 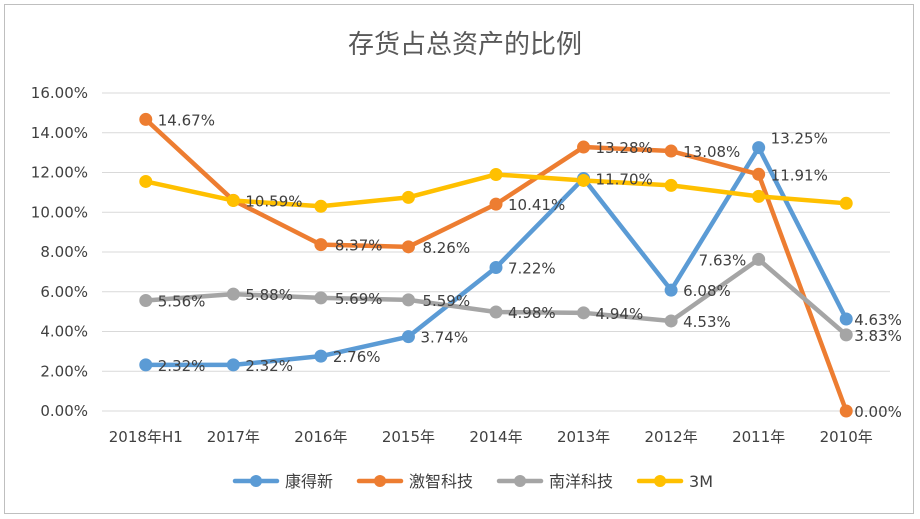 I want to click on data-label: 4.63%, so click(x=878, y=320).